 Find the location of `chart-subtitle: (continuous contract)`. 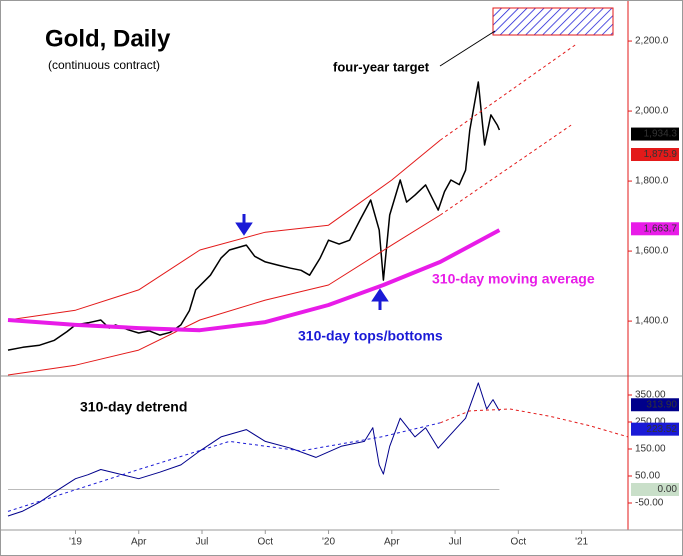

chart-subtitle: (continuous contract) is located at coordinates (104, 65).